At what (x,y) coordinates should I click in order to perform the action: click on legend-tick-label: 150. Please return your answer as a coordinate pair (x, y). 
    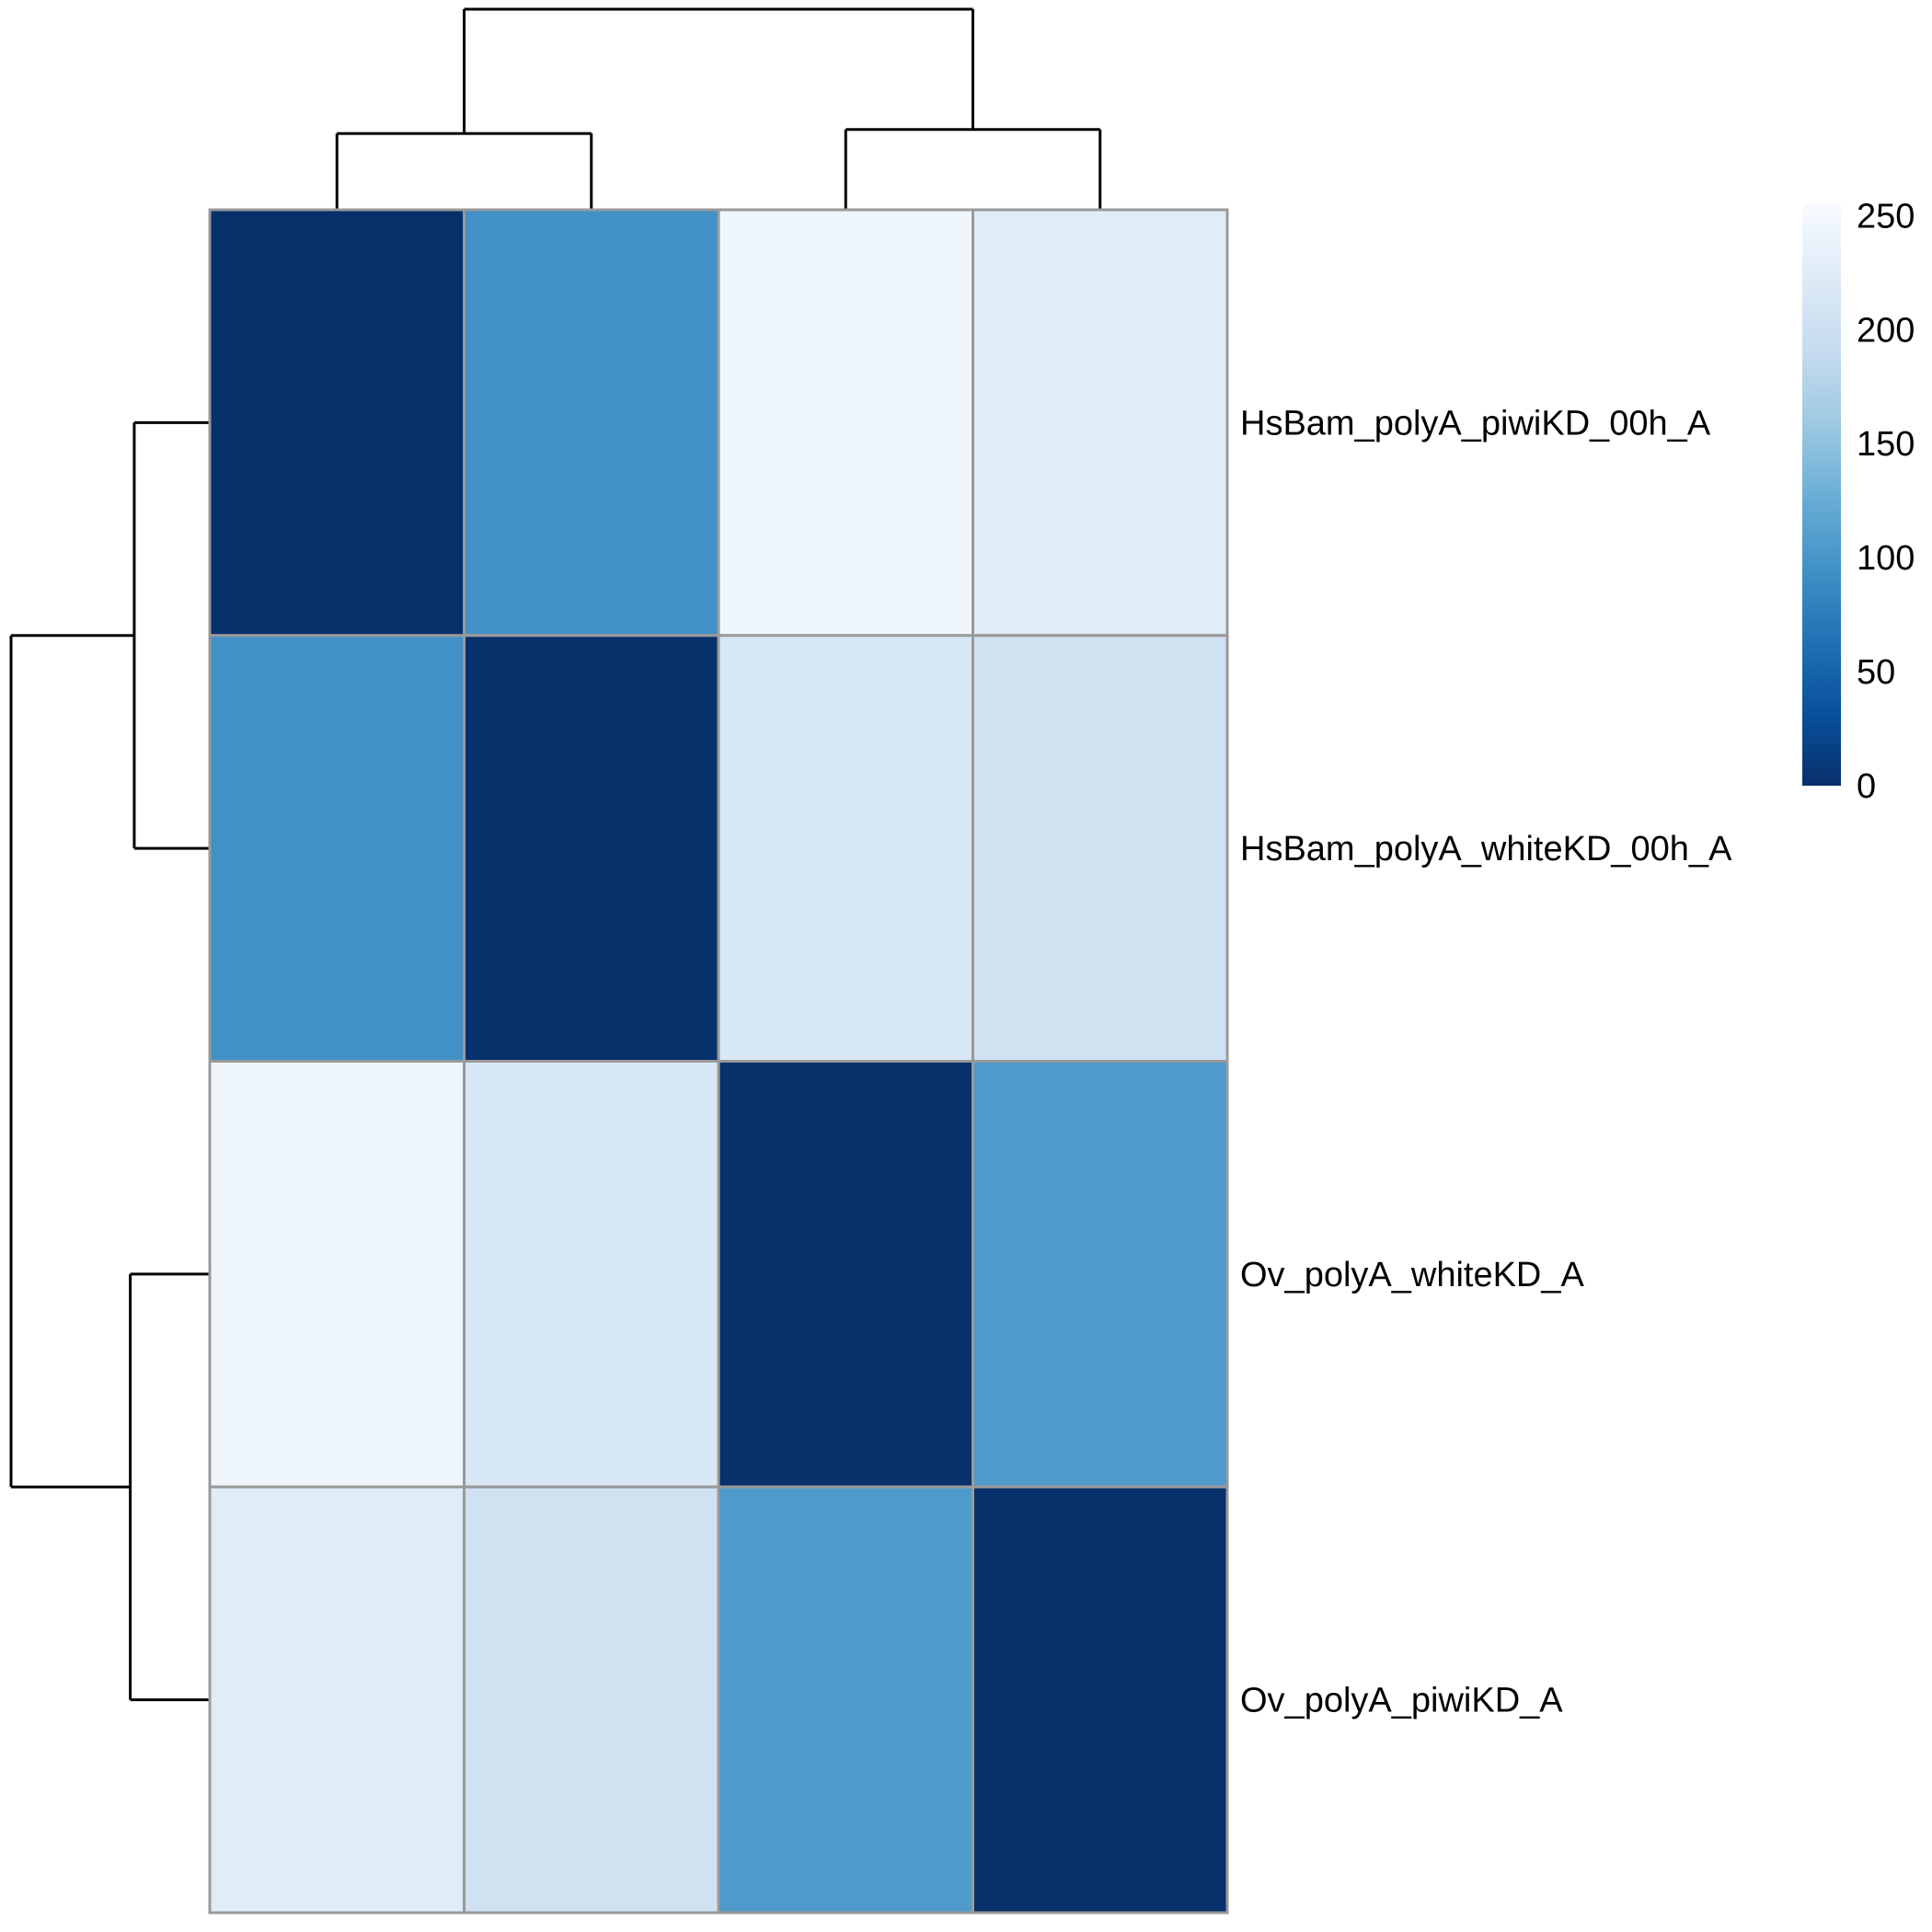
    Looking at the image, I should click on (1886, 444).